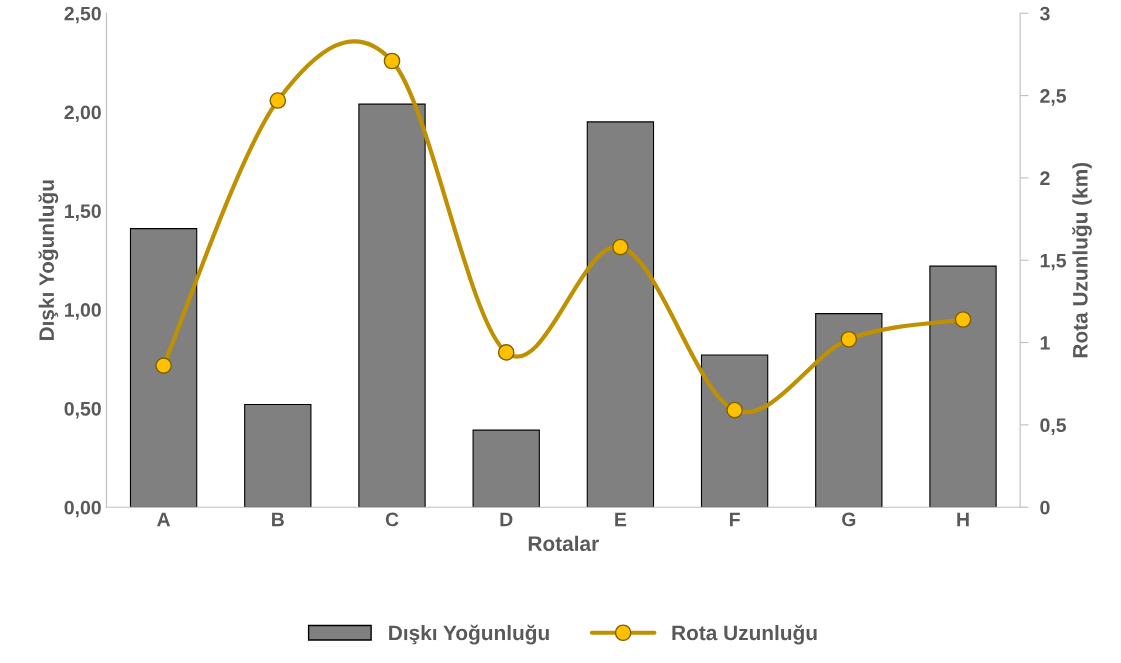 The image size is (1121, 663). Describe the element at coordinates (164, 519) in the screenshot. I see `x-tick-label: A` at that location.